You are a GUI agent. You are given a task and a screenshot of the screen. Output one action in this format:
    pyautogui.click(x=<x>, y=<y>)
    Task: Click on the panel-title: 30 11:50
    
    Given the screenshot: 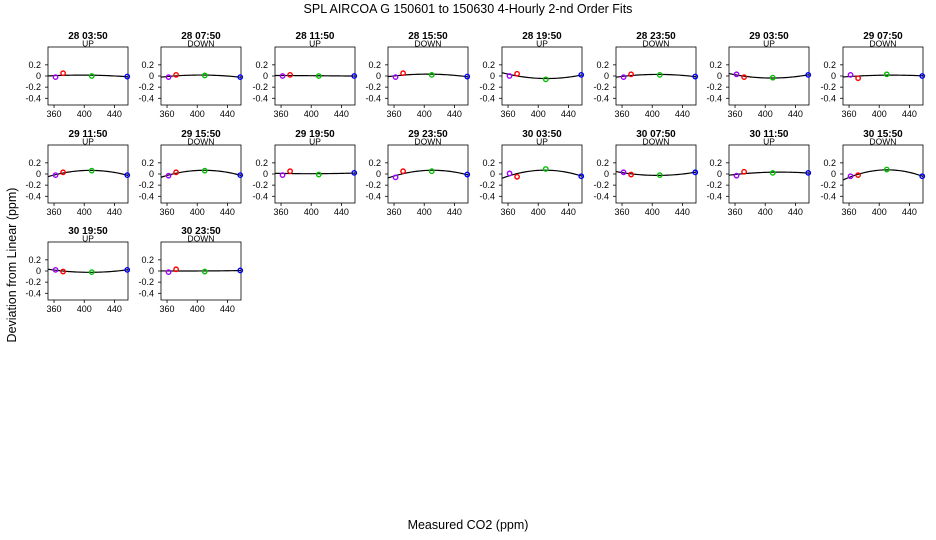 What is the action you would take?
    pyautogui.click(x=769, y=134)
    